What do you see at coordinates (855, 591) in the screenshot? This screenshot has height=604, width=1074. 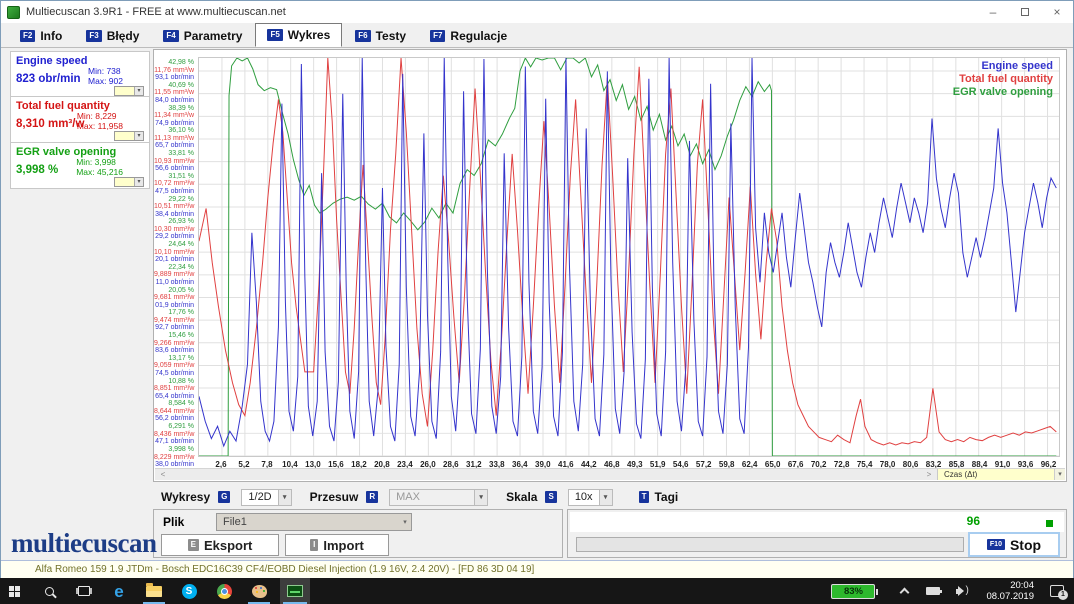 I see `battery-percent-widget: 83%` at bounding box center [855, 591].